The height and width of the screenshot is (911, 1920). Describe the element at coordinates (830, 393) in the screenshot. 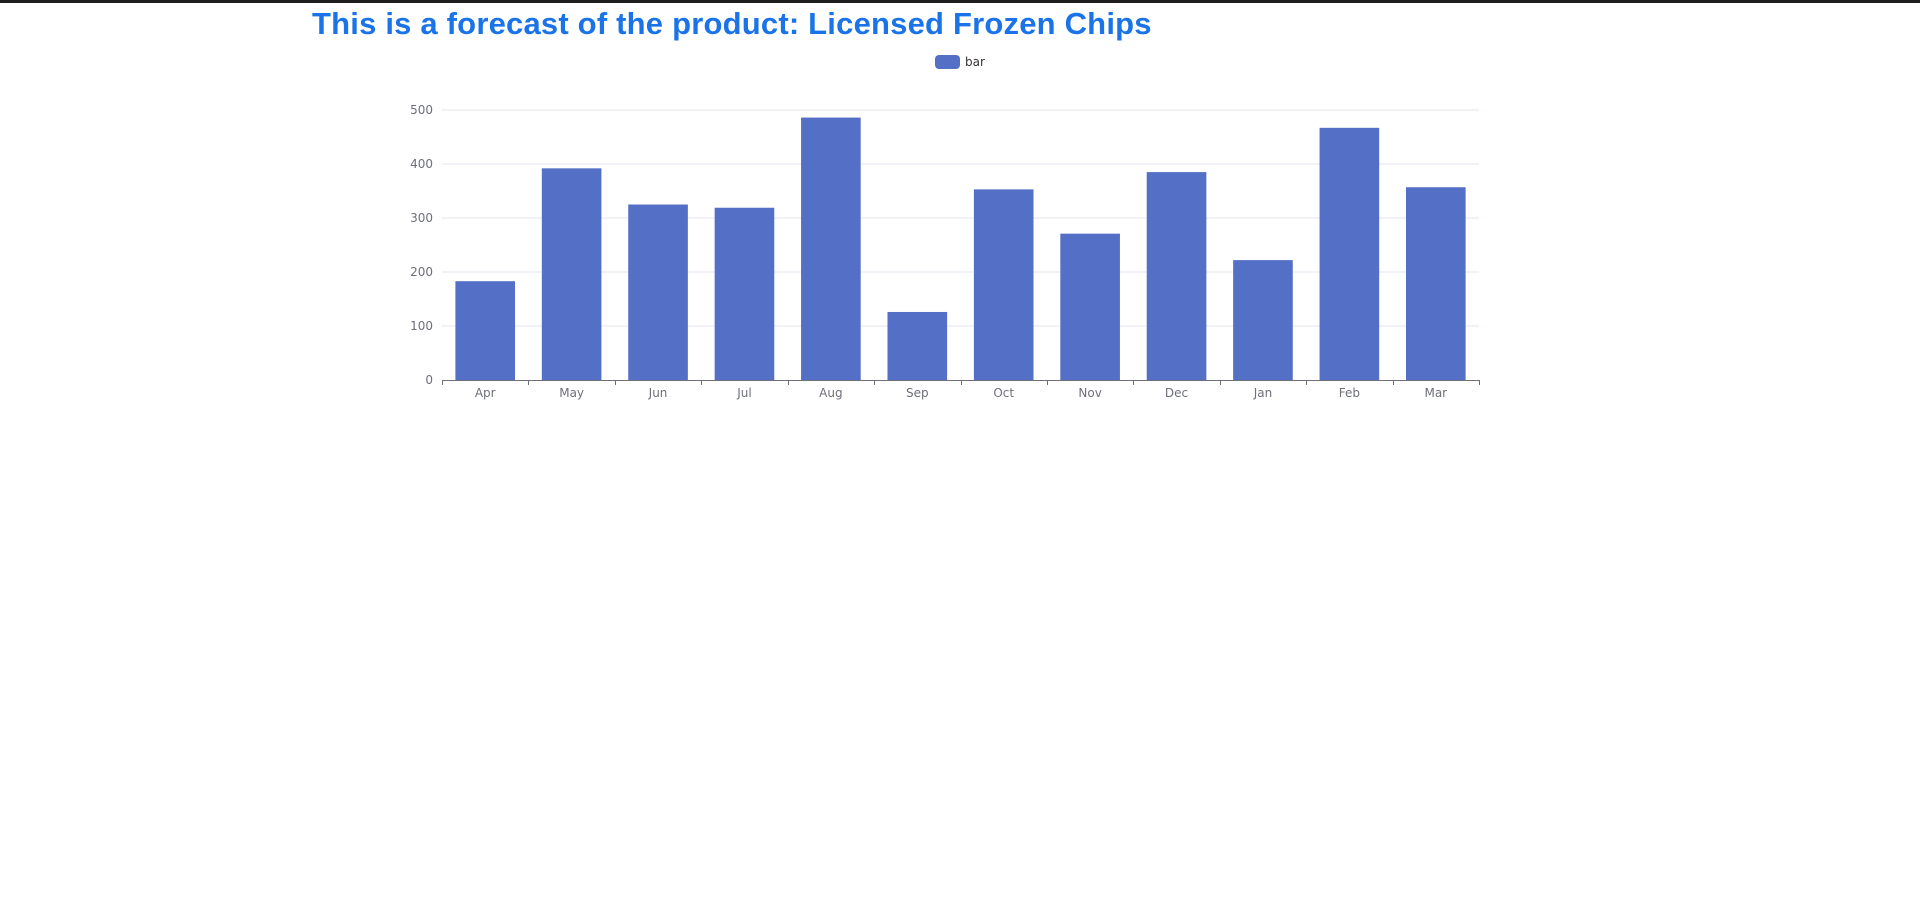

I see `x-tick-label: Aug` at that location.